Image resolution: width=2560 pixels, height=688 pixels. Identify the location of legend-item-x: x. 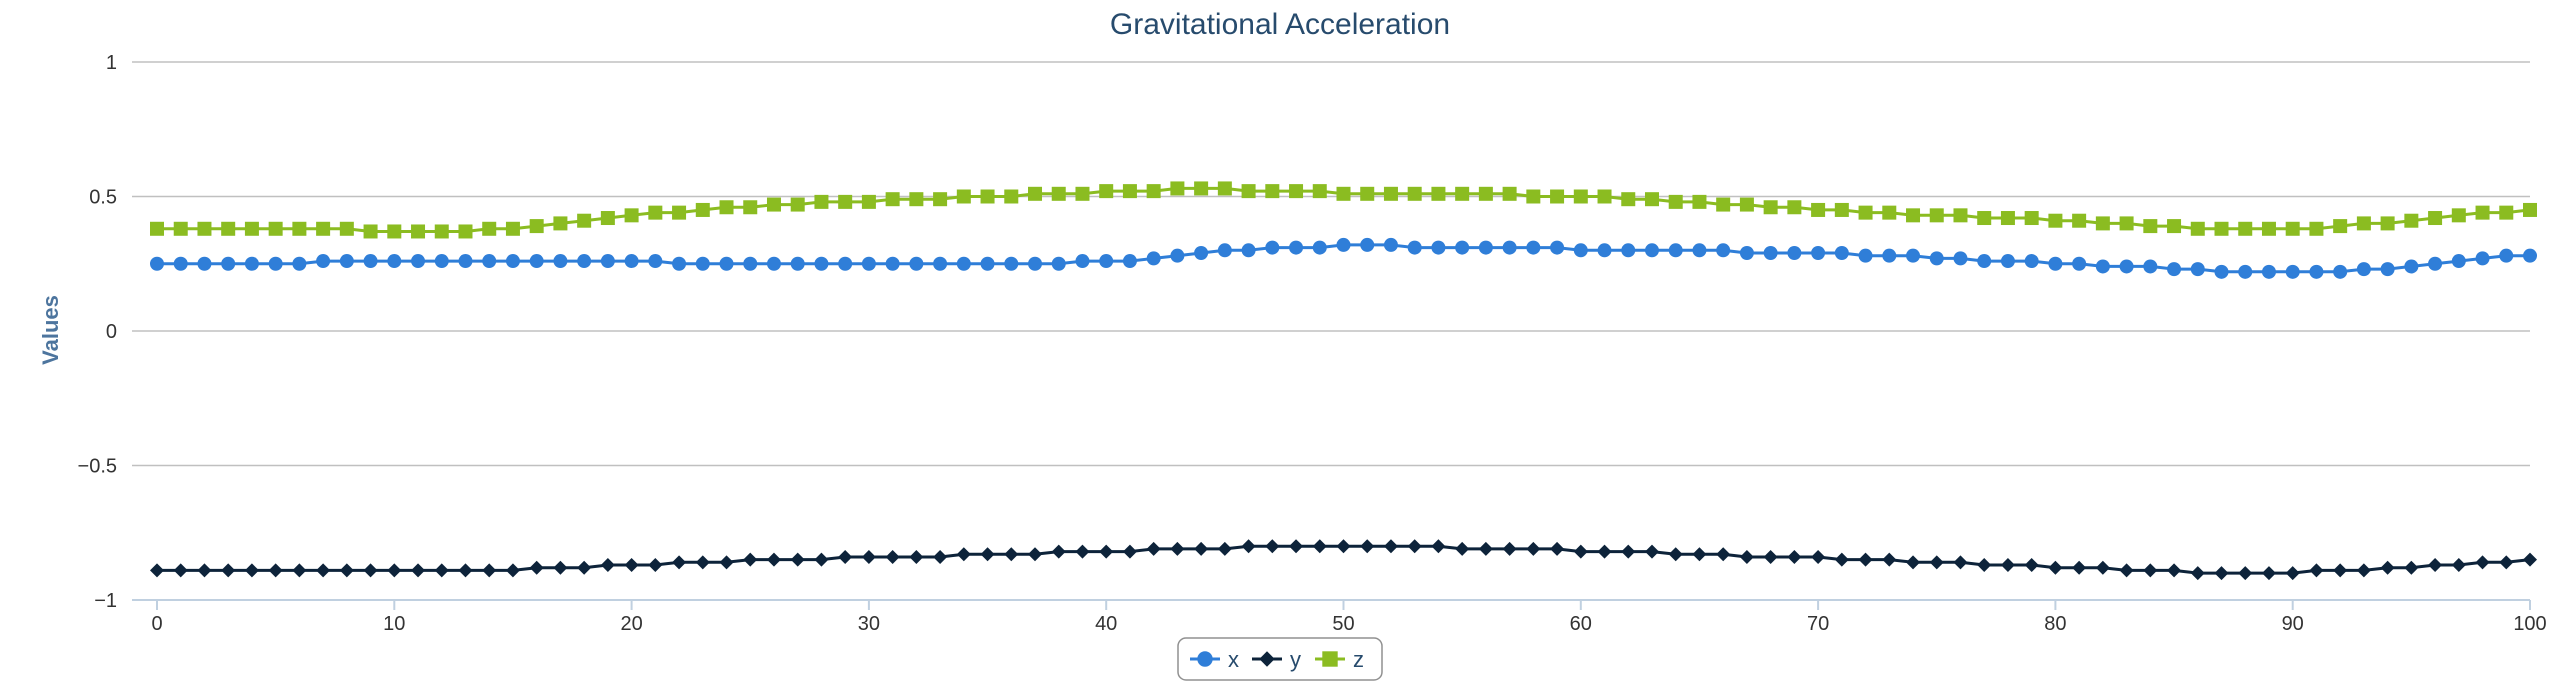
(1214, 659).